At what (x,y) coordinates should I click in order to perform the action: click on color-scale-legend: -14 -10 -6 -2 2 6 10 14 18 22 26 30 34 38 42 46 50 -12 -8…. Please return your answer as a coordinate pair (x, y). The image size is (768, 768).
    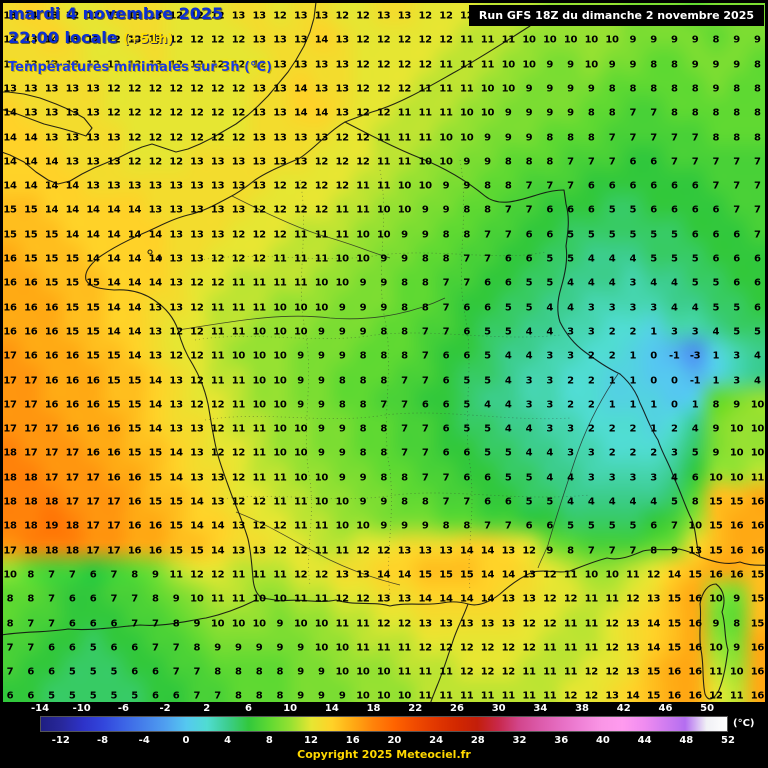
    Looking at the image, I should click on (384, 735).